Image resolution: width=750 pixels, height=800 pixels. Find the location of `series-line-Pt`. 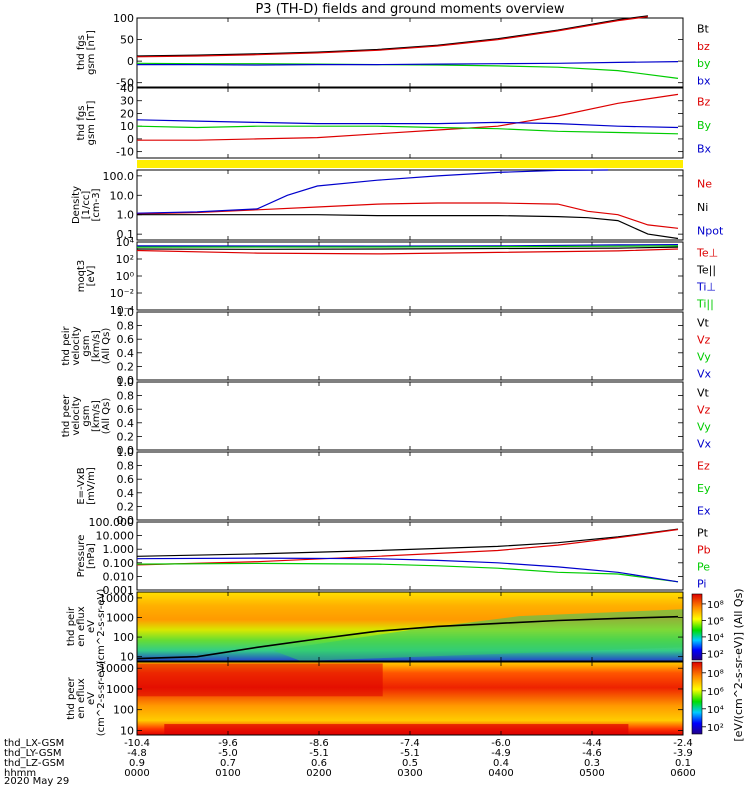

series-line-Pt is located at coordinates (407, 542).